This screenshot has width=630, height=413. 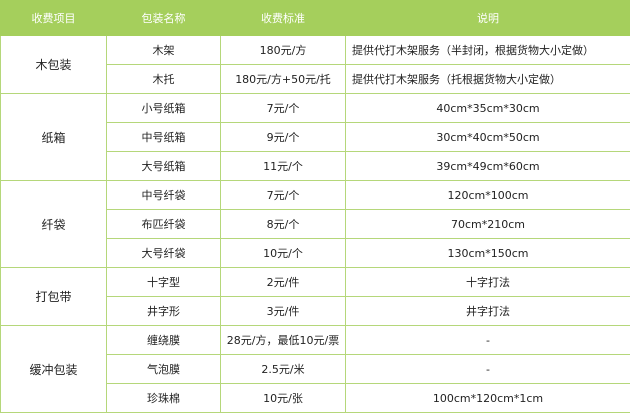 I want to click on price-cell: 2.5元/米, so click(x=283, y=369).